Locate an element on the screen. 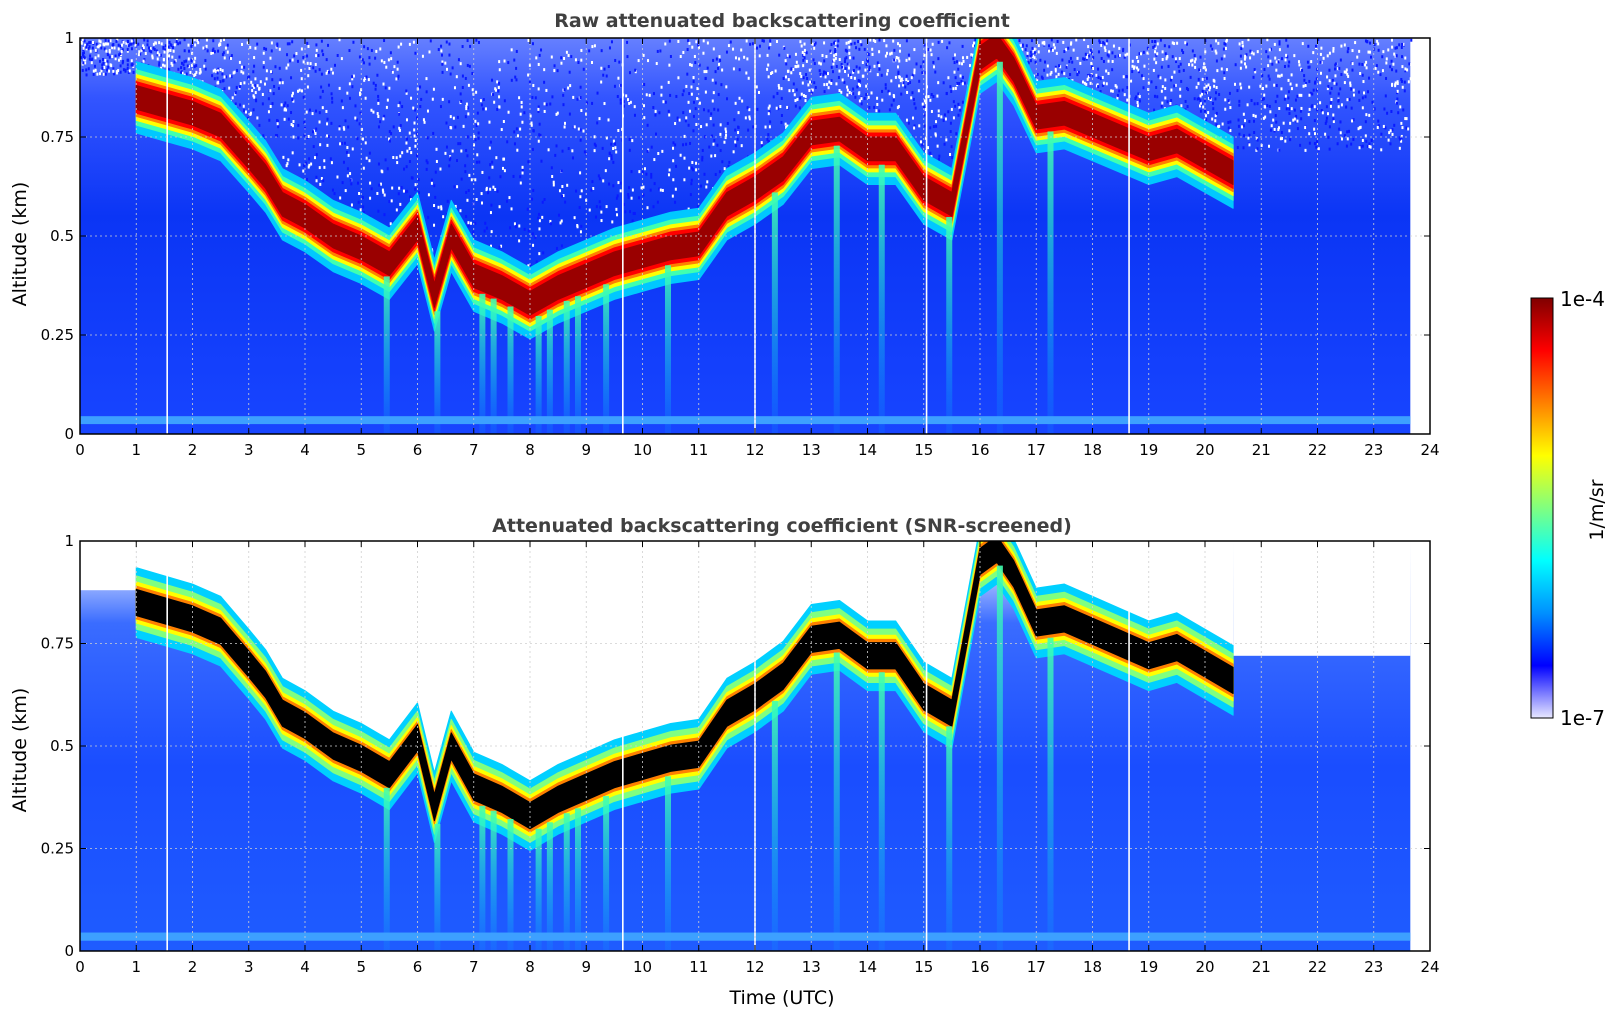 The height and width of the screenshot is (1020, 1621). colorbar-unit-label: 1/m/sr is located at coordinates (1597, 509).